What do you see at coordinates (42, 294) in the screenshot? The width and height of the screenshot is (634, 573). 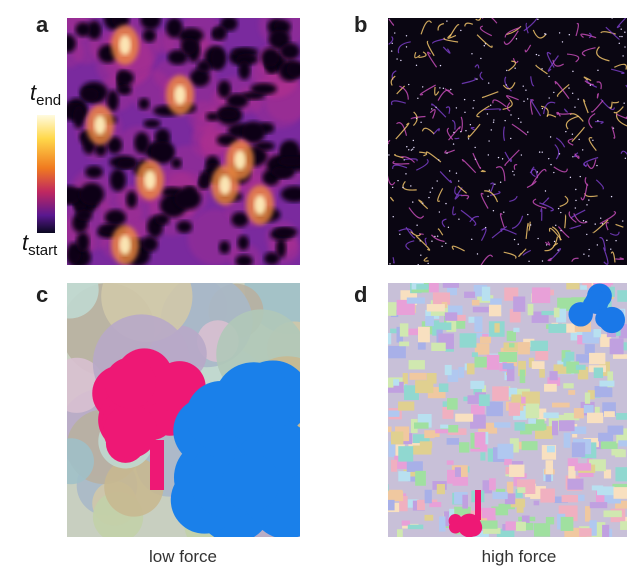 I see `panel-label: c` at bounding box center [42, 294].